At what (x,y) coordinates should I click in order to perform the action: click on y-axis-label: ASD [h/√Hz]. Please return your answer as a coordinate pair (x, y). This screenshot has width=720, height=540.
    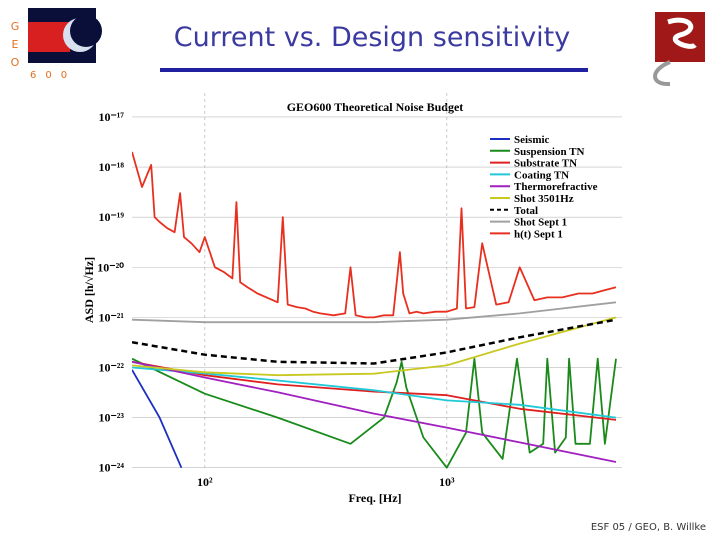
    Looking at the image, I should click on (89, 290).